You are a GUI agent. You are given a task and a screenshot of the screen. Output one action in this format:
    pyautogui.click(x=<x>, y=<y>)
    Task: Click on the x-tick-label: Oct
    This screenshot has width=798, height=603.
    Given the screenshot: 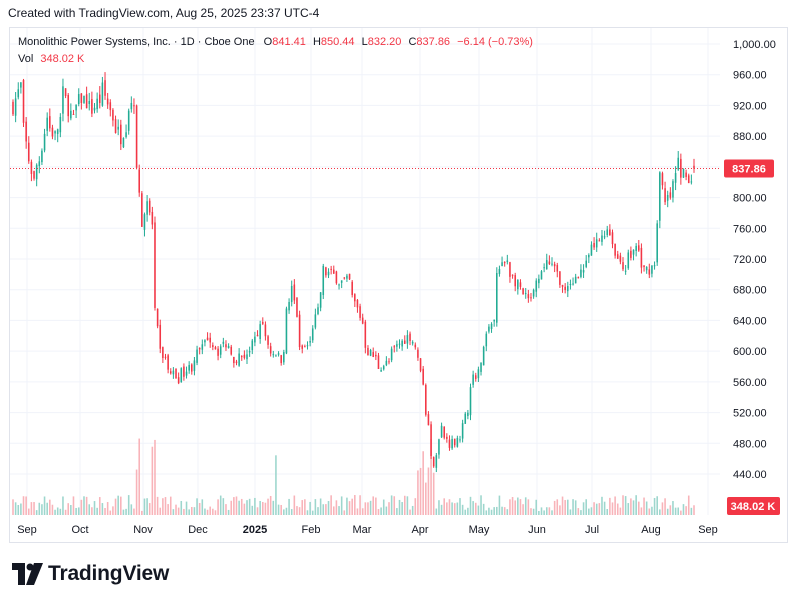 What is the action you would take?
    pyautogui.click(x=79, y=530)
    